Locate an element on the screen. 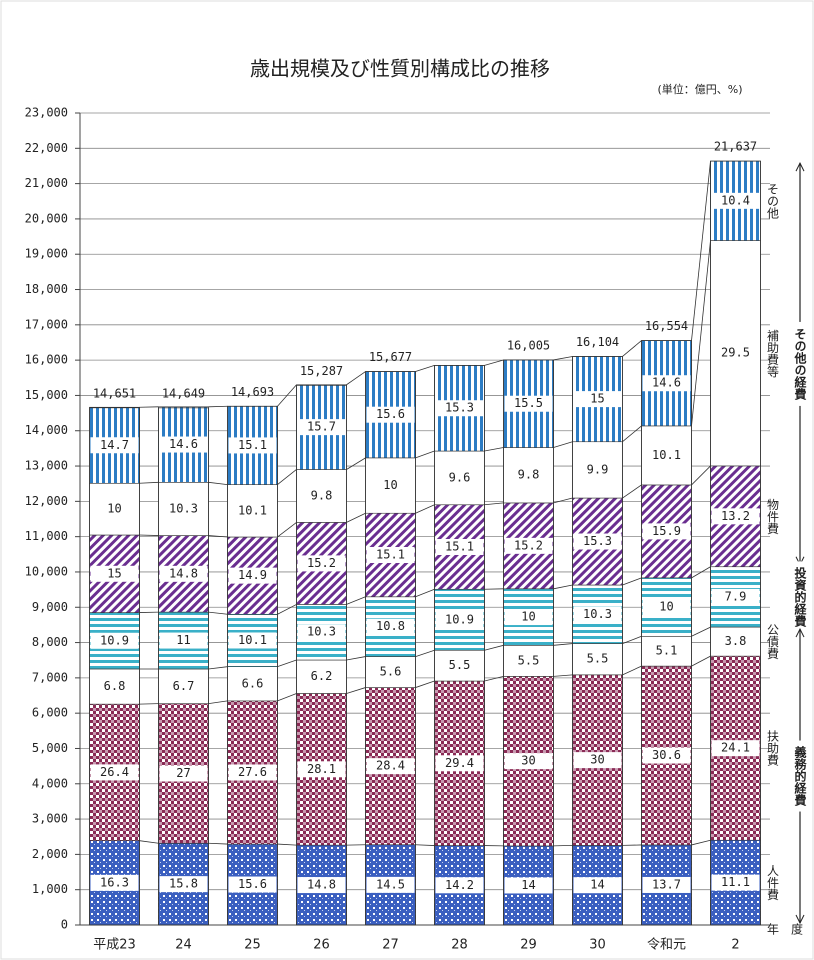 The image size is (814, 960). data-label: 7.9 is located at coordinates (736, 596).